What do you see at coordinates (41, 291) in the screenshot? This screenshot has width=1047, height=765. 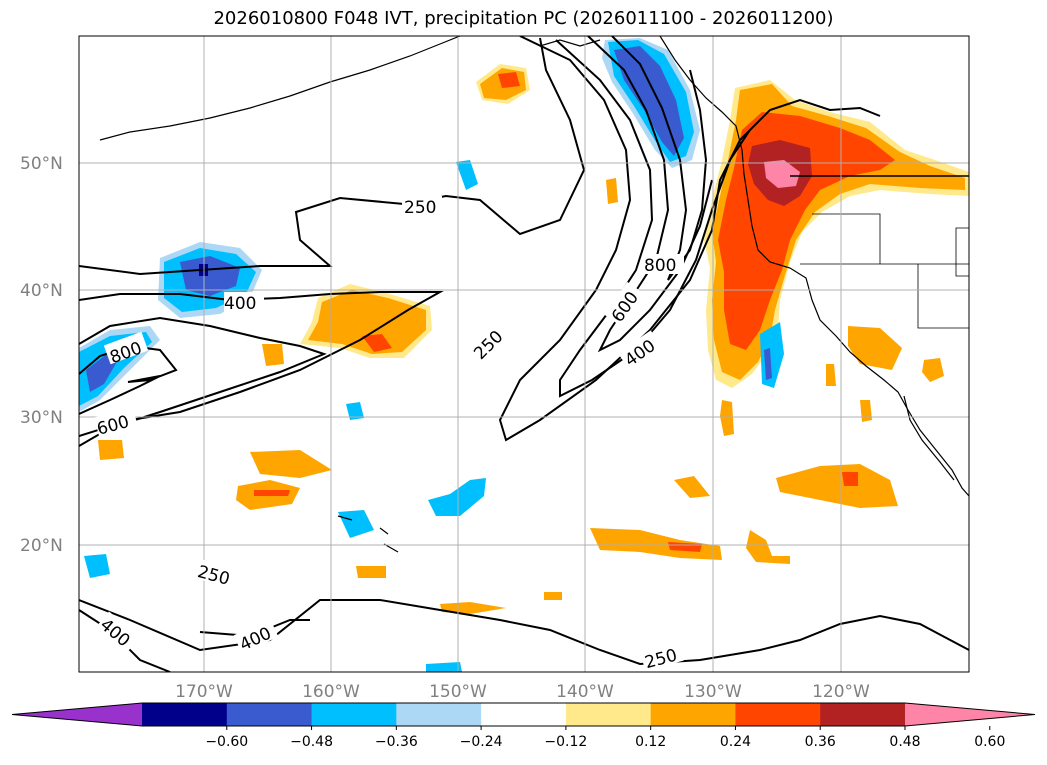 I see `lat-tick-label-40n: 40°N` at bounding box center [41, 291].